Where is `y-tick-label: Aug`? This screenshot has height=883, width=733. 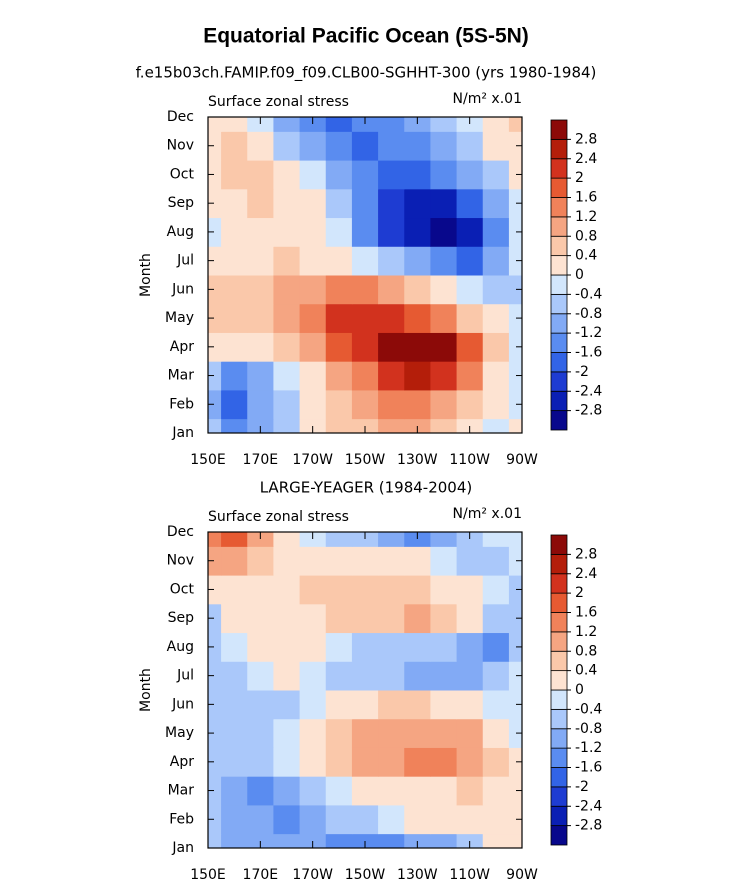 y-tick-label: Aug is located at coordinates (180, 647).